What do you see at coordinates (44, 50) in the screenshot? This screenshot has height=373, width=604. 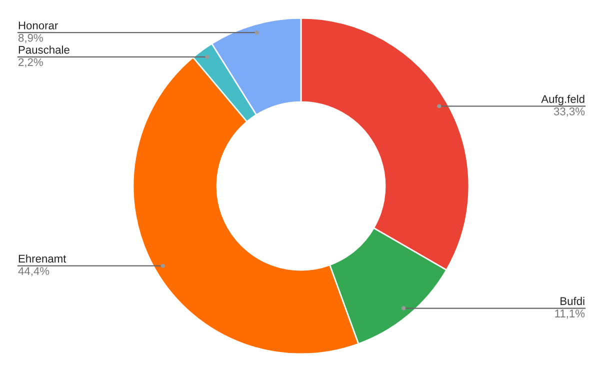 I see `slice-label: Pauschale` at bounding box center [44, 50].